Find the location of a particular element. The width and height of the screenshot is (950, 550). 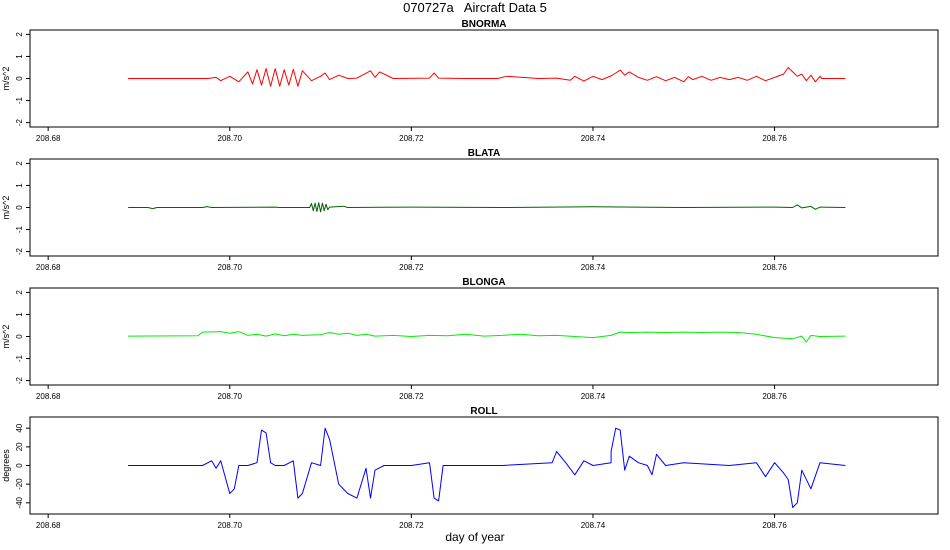

y-tick-label: 20 is located at coordinates (19, 446).